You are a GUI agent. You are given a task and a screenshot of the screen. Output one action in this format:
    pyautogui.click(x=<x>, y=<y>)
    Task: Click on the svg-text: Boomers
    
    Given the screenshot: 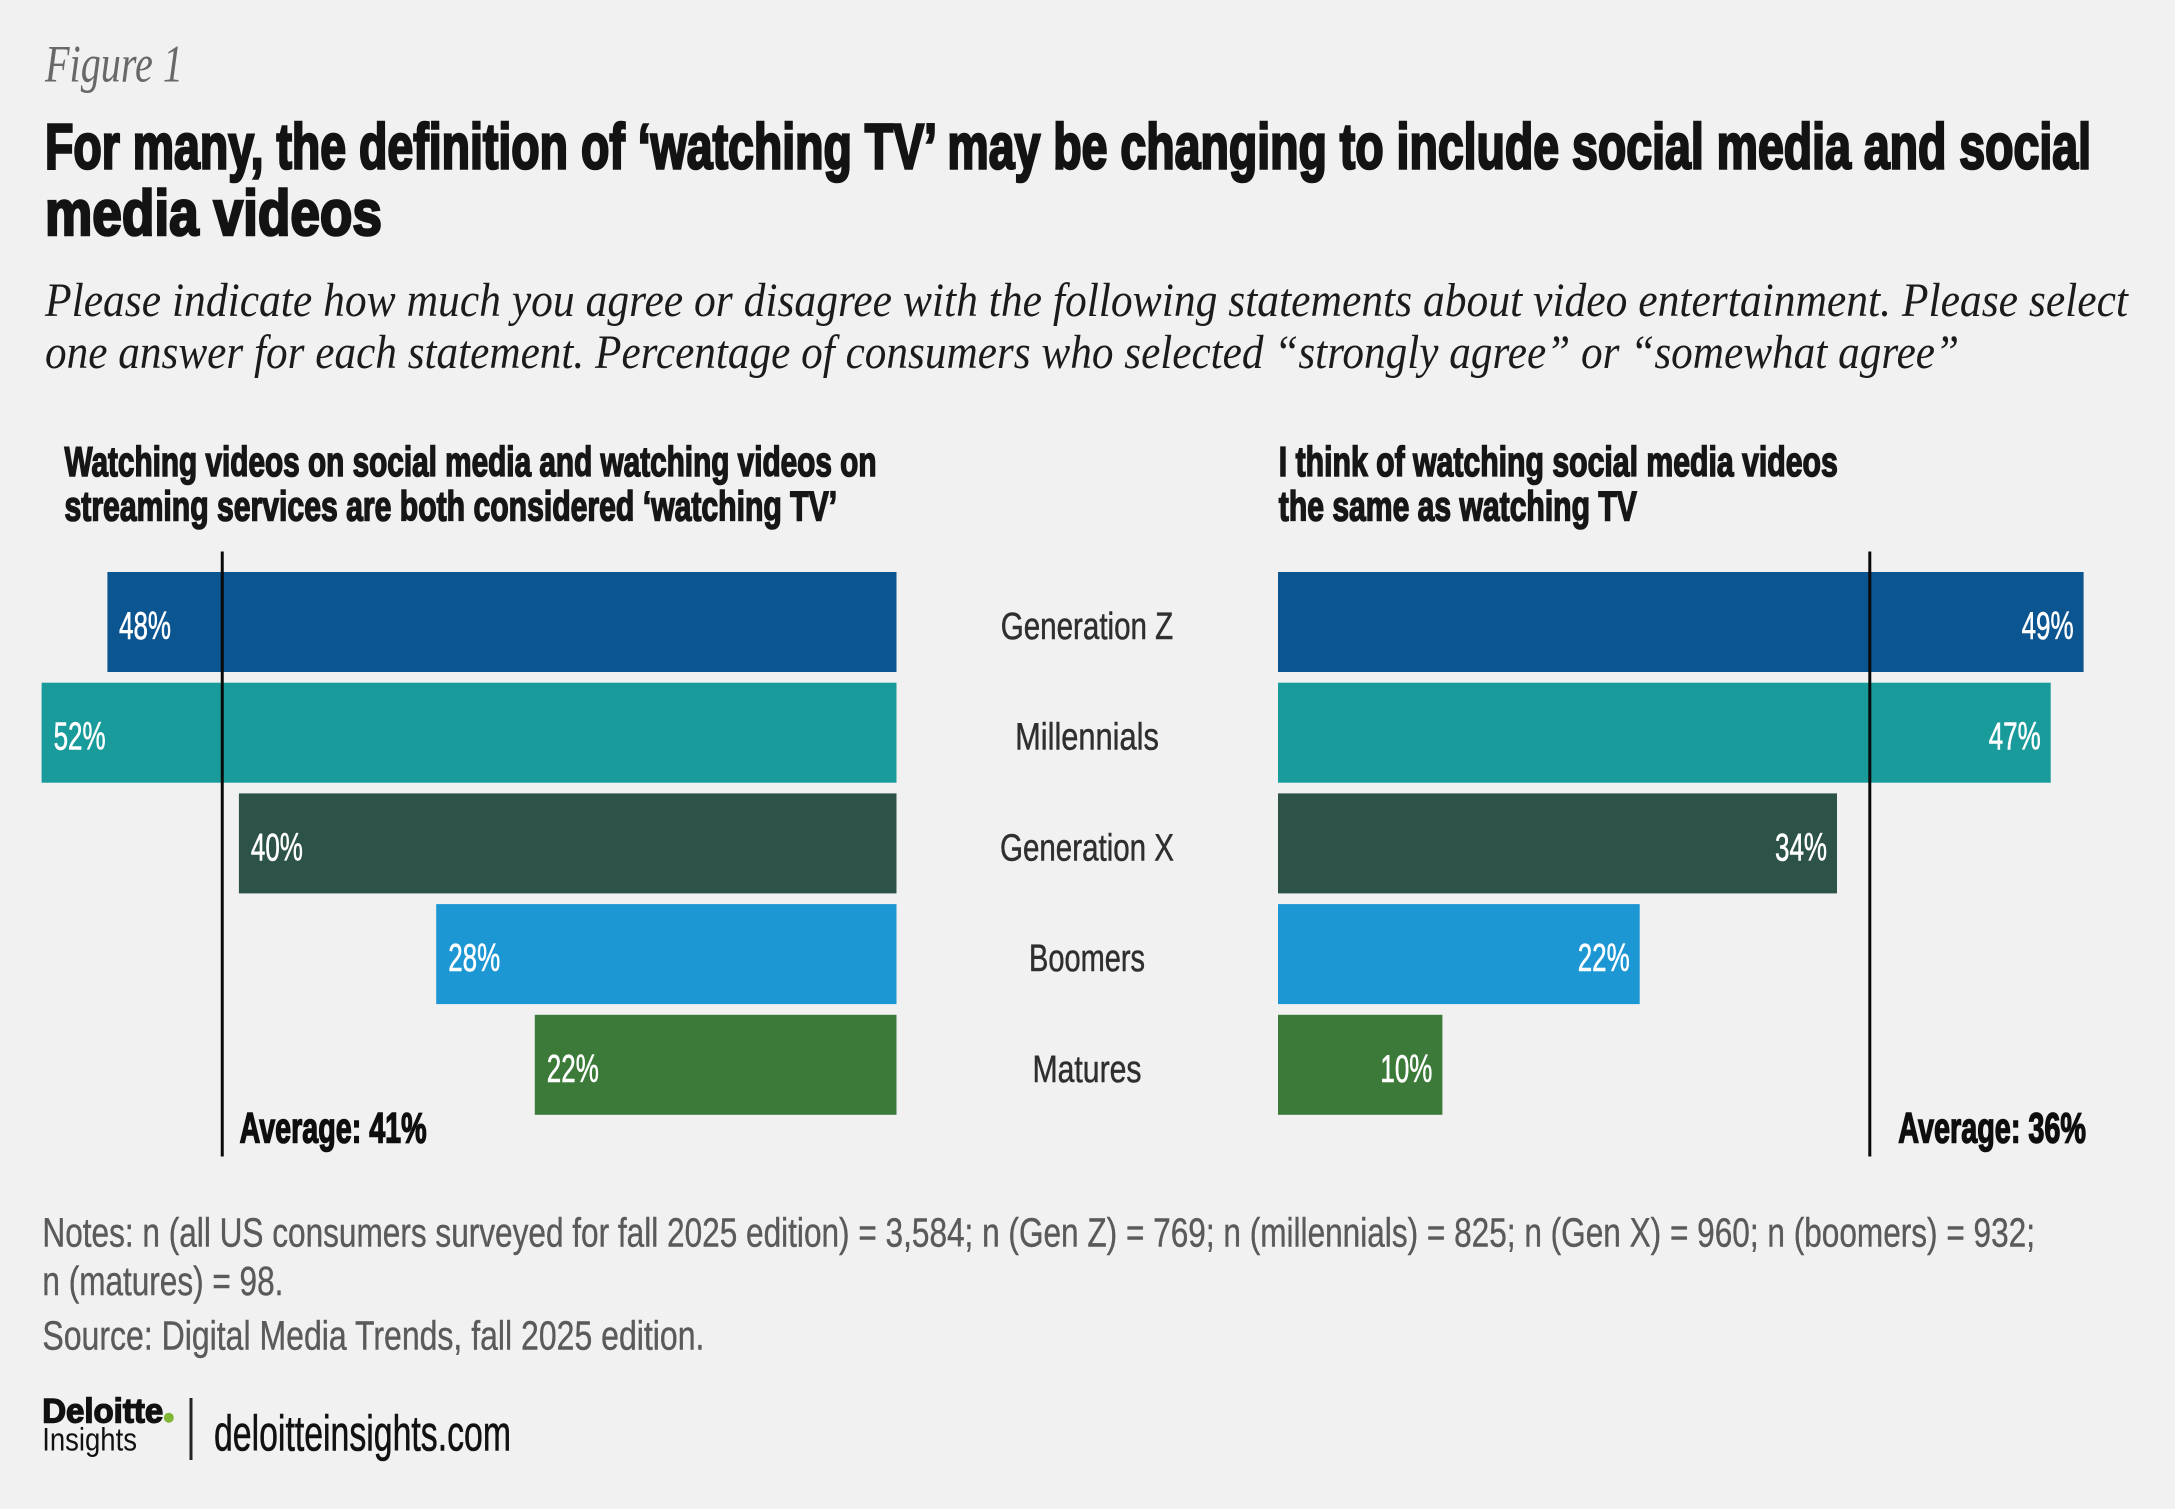 What is the action you would take?
    pyautogui.click(x=1087, y=959)
    